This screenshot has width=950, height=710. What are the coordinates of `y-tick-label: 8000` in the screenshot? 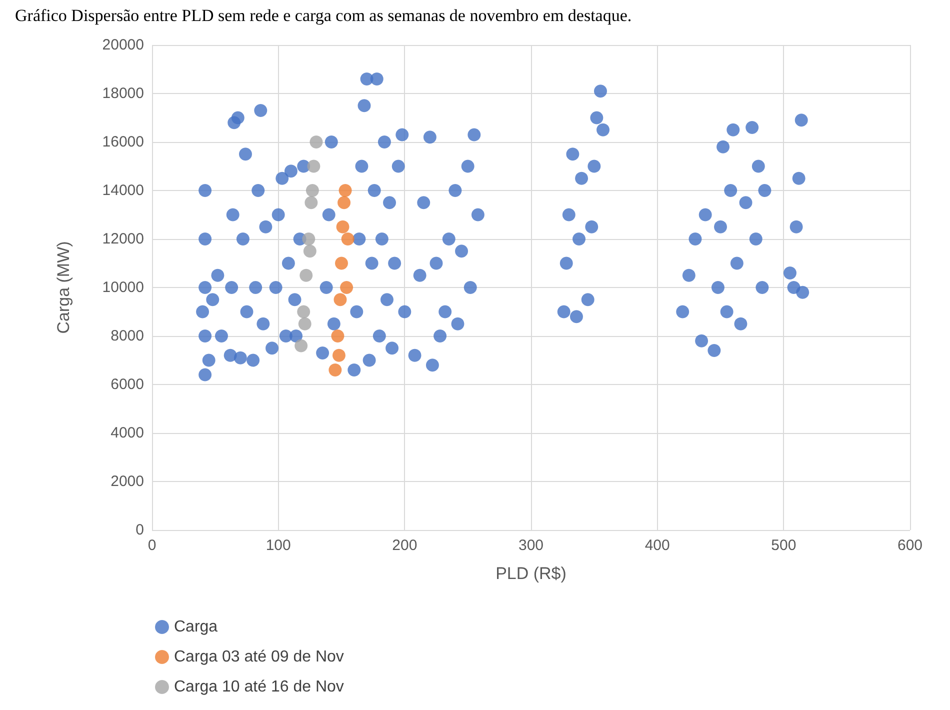 It's located at (127, 336).